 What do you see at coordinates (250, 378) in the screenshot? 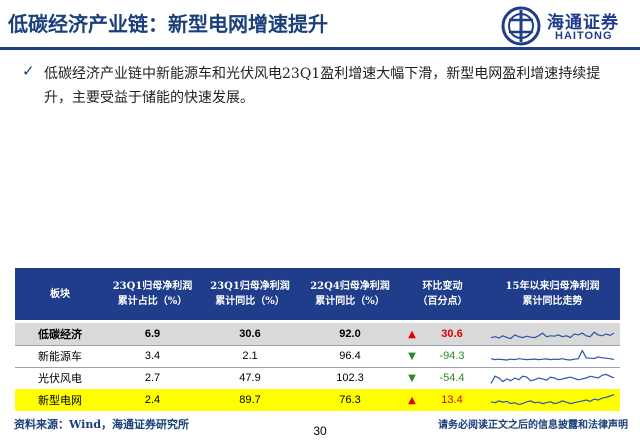
I see `yoy-23q1-cell: 47.9` at bounding box center [250, 378].